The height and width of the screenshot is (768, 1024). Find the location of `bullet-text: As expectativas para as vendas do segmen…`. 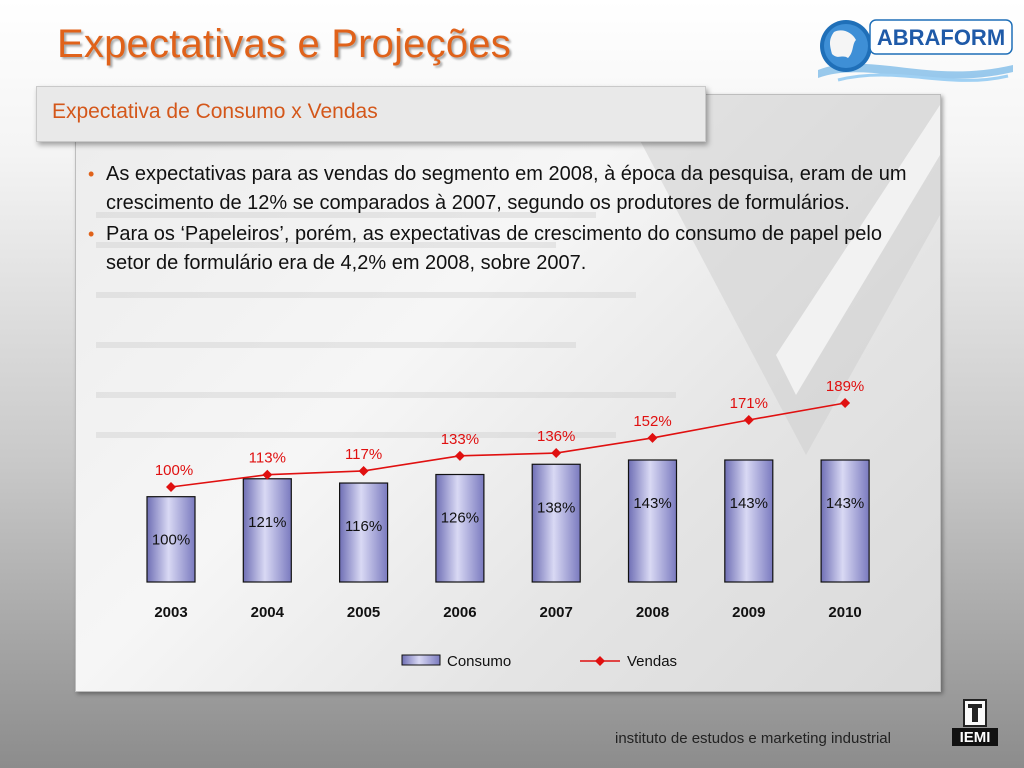

bullet-text: As expectativas para as vendas do segmen… is located at coordinates (506, 188).